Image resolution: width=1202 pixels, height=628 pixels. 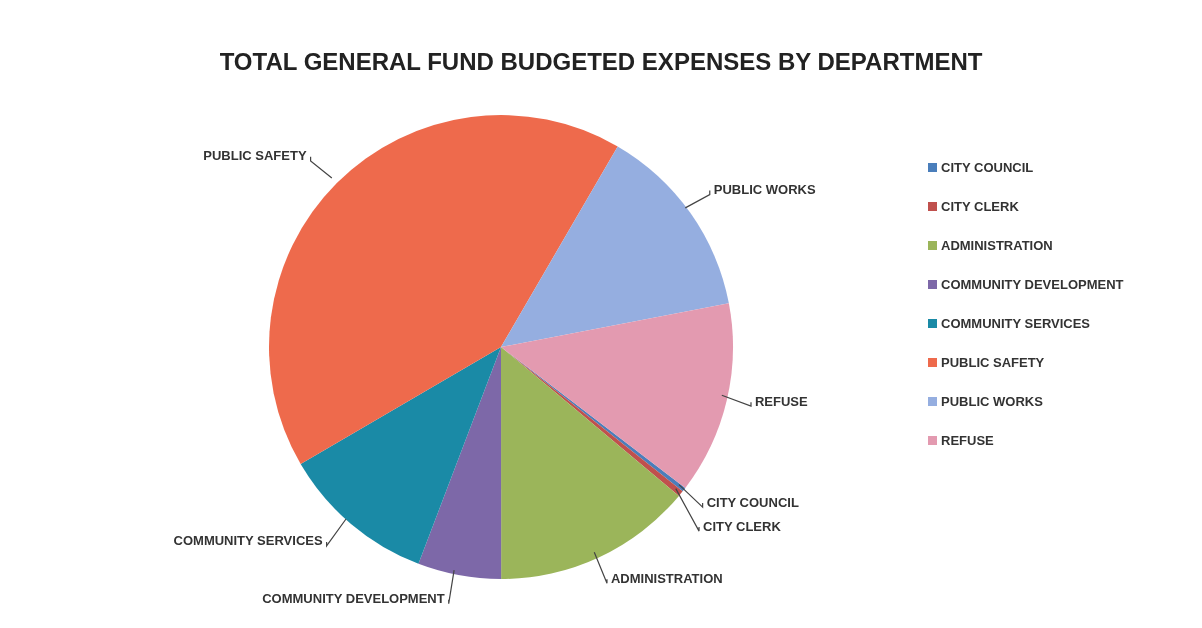 I want to click on slice-label: REFUSE, so click(x=781, y=401).